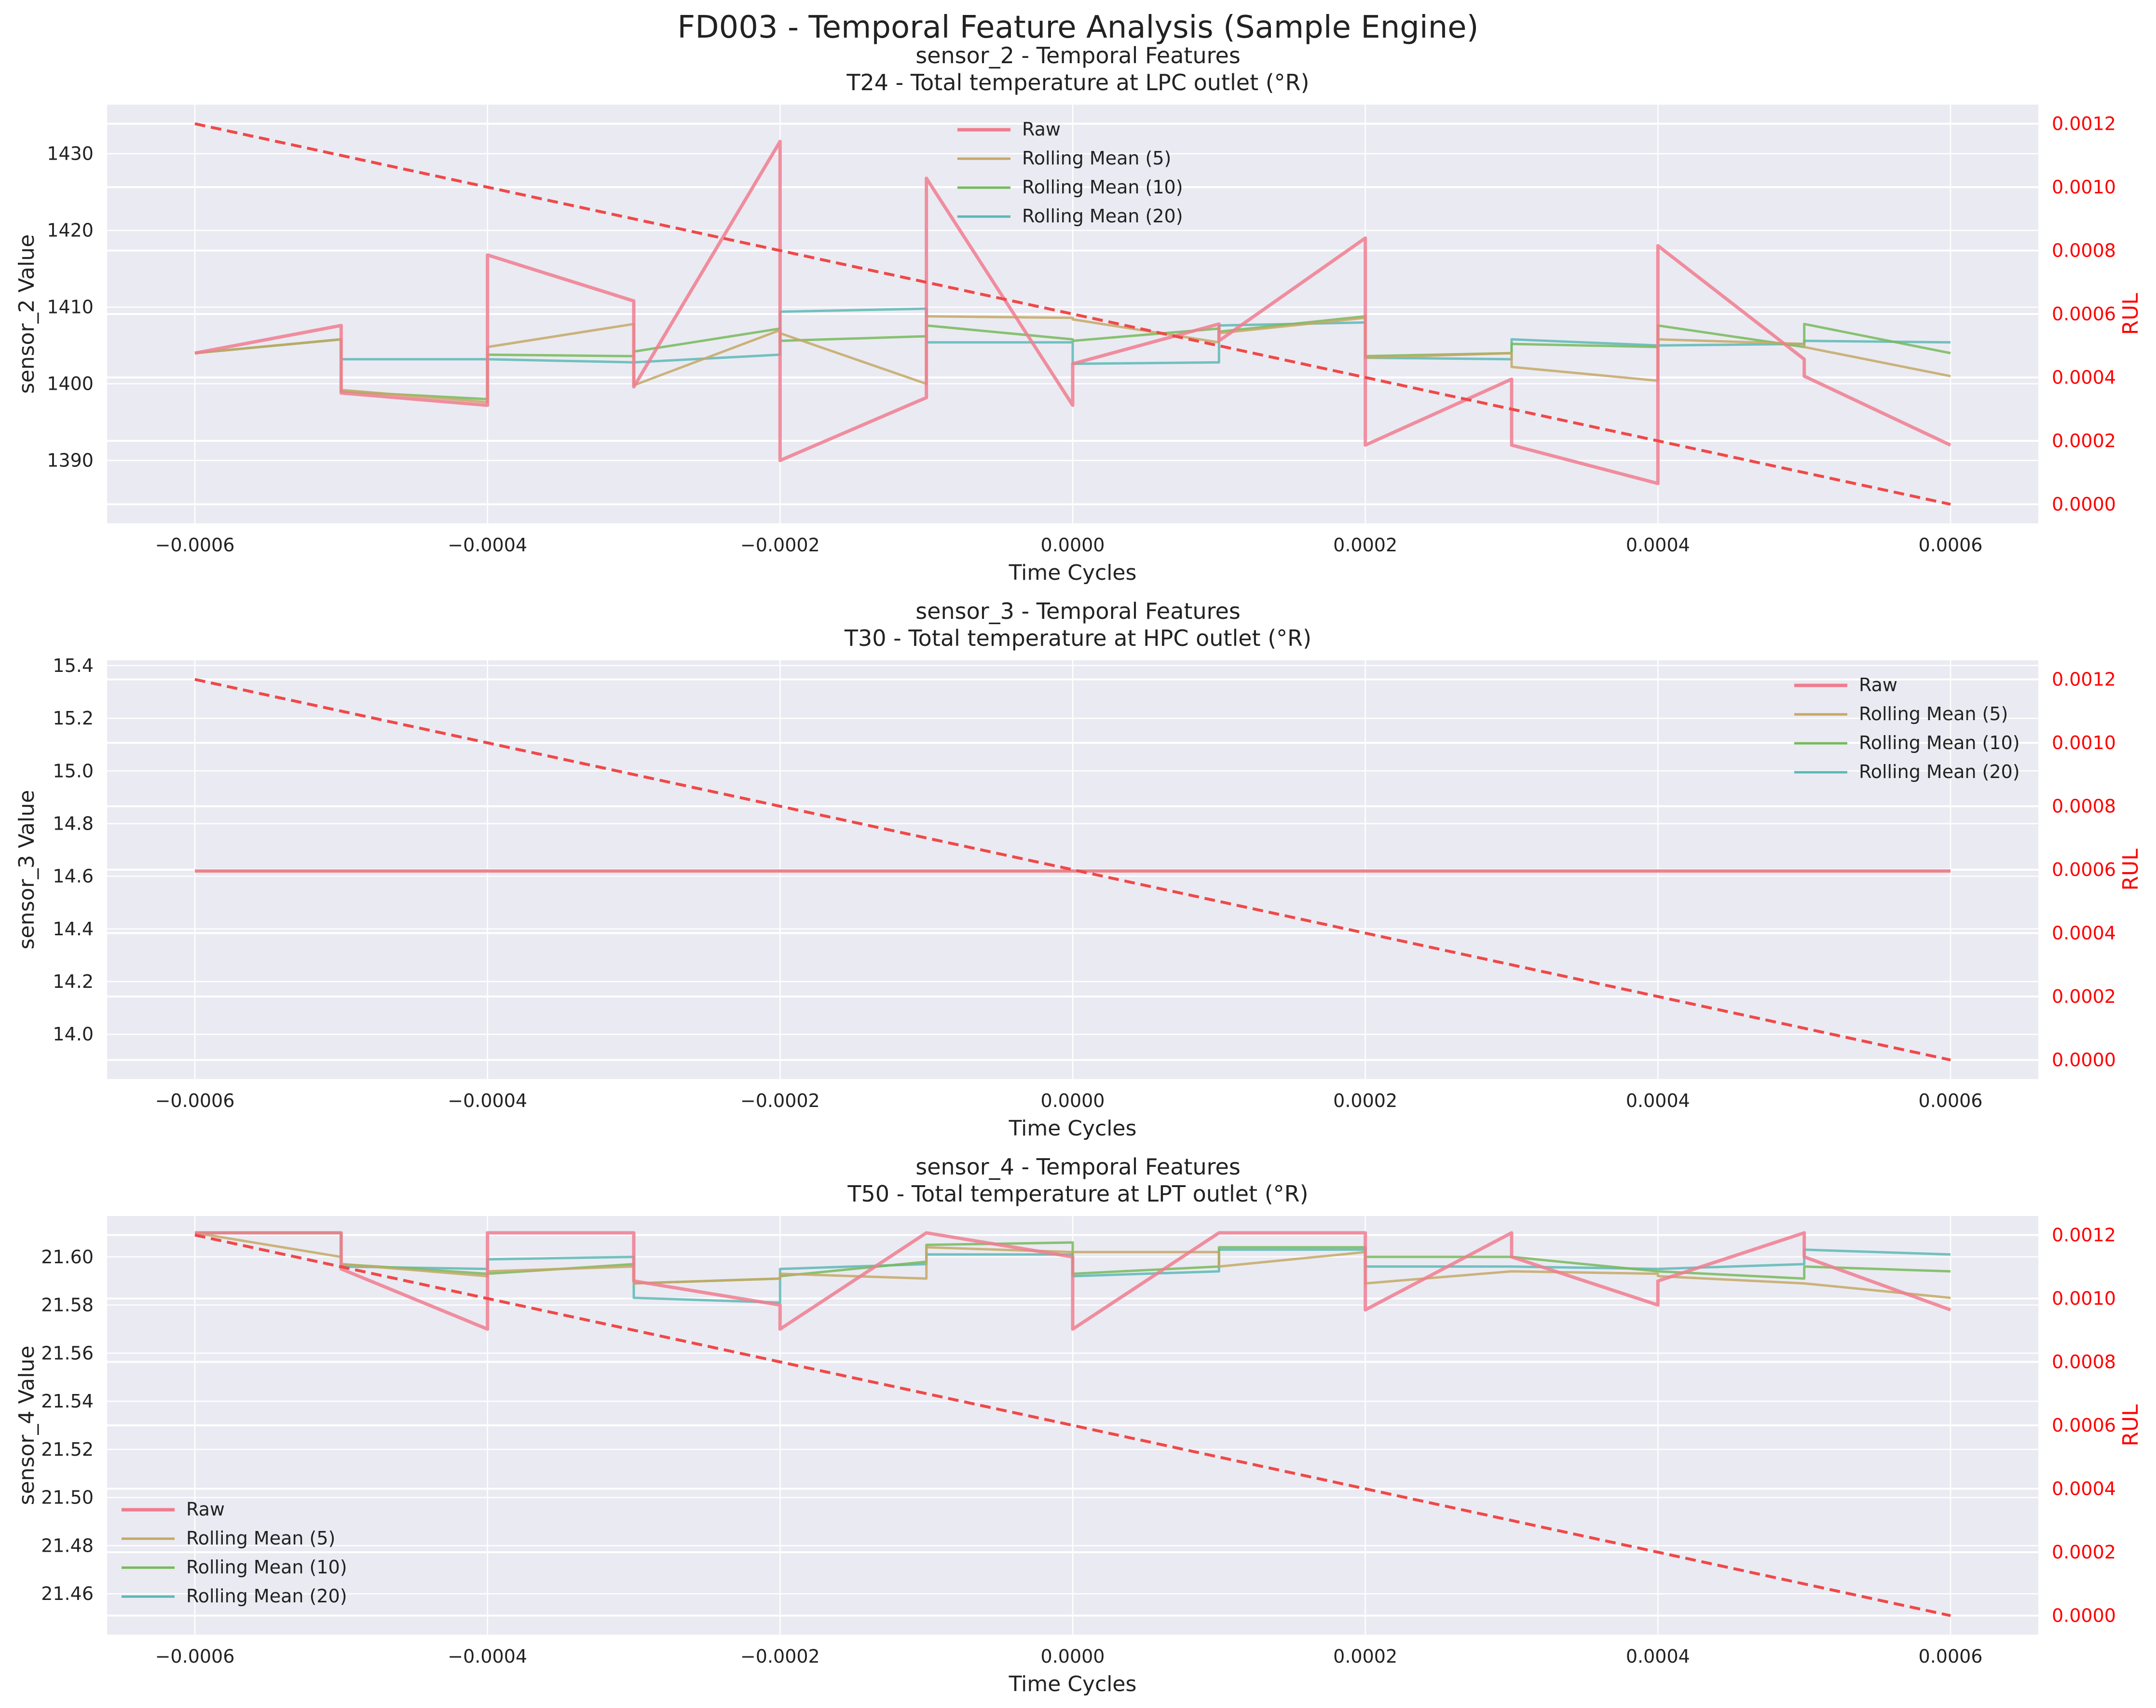  I want to click on y-axis-label: sensor_2 Value, so click(26, 314).